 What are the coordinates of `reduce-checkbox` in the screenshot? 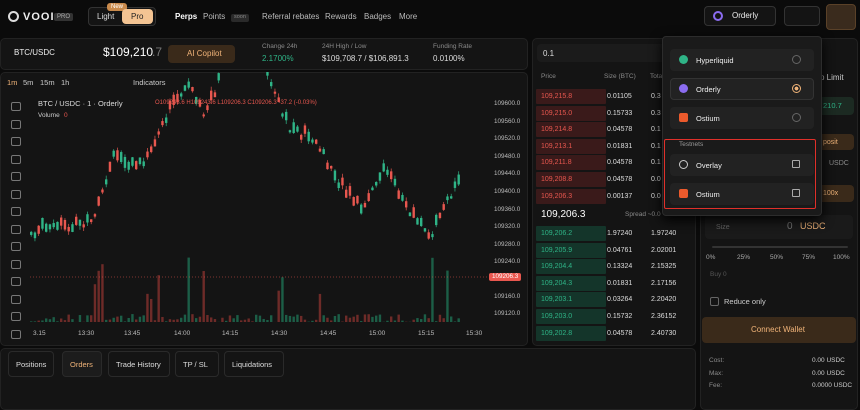 It's located at (714, 301).